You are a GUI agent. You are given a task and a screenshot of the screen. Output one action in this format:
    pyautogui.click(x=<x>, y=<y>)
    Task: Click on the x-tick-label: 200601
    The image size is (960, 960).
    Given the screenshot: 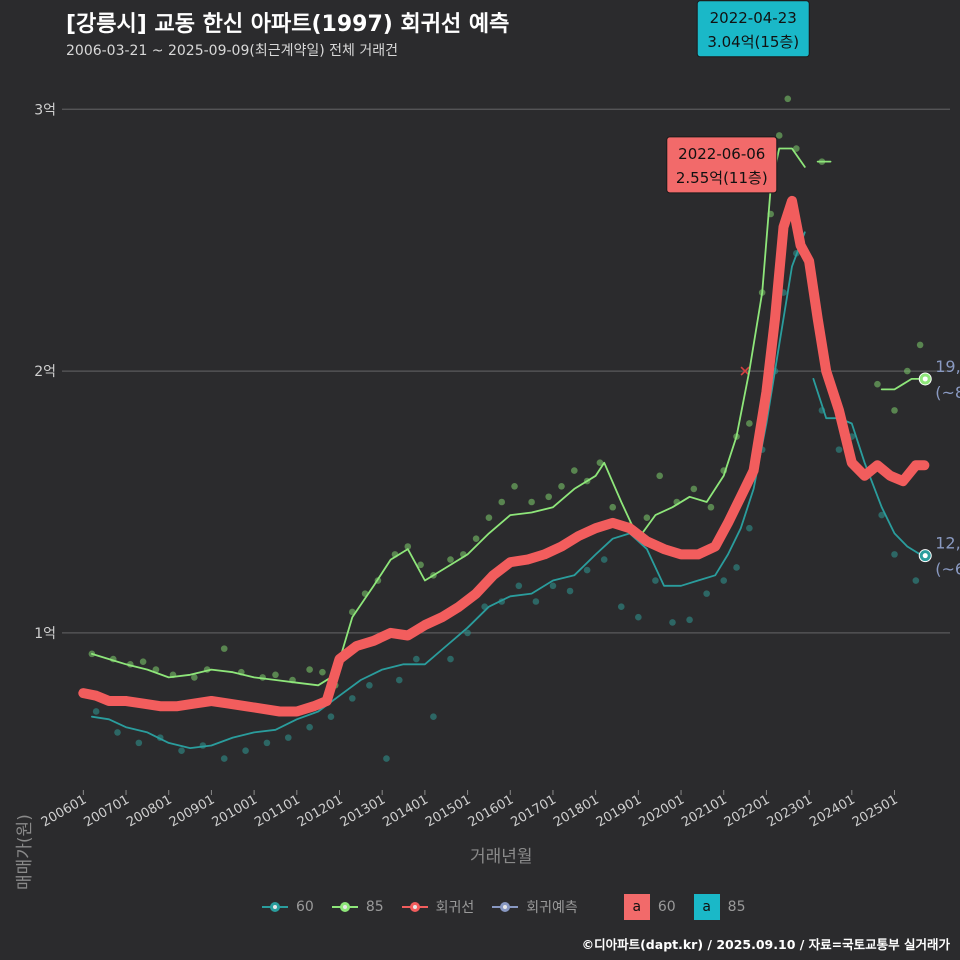 What is the action you would take?
    pyautogui.click(x=64, y=811)
    